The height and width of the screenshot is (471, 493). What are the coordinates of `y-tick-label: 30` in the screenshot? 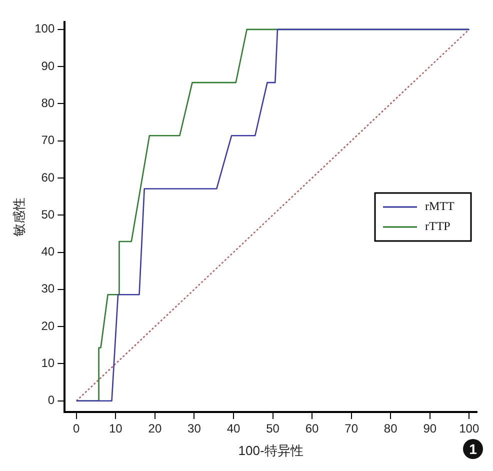 It's located at (48, 289).